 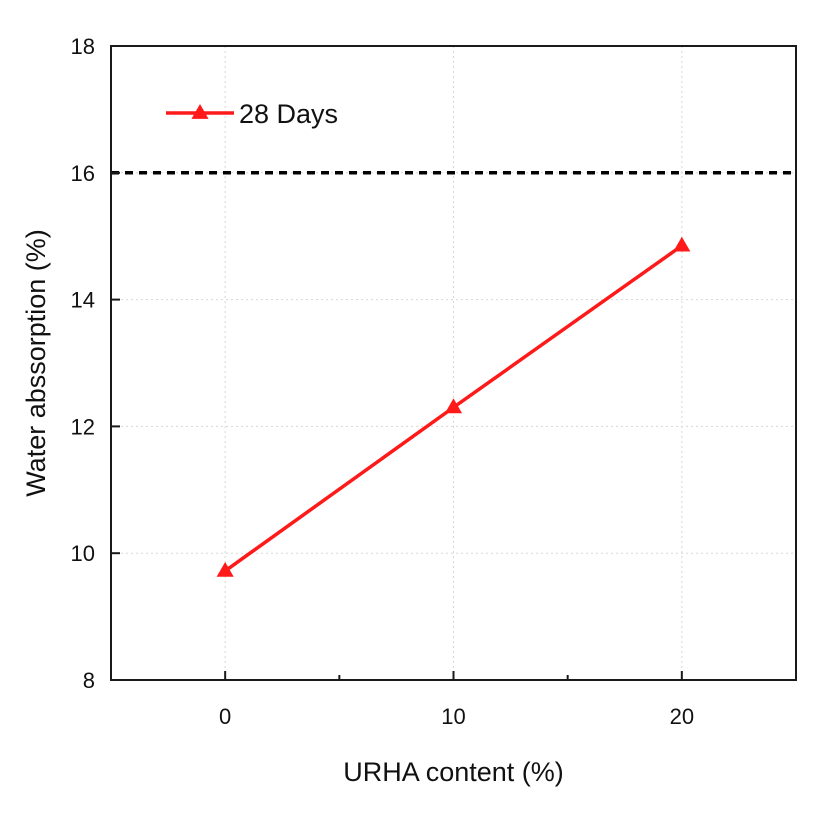 What do you see at coordinates (453, 716) in the screenshot?
I see `x-tick-label: 10` at bounding box center [453, 716].